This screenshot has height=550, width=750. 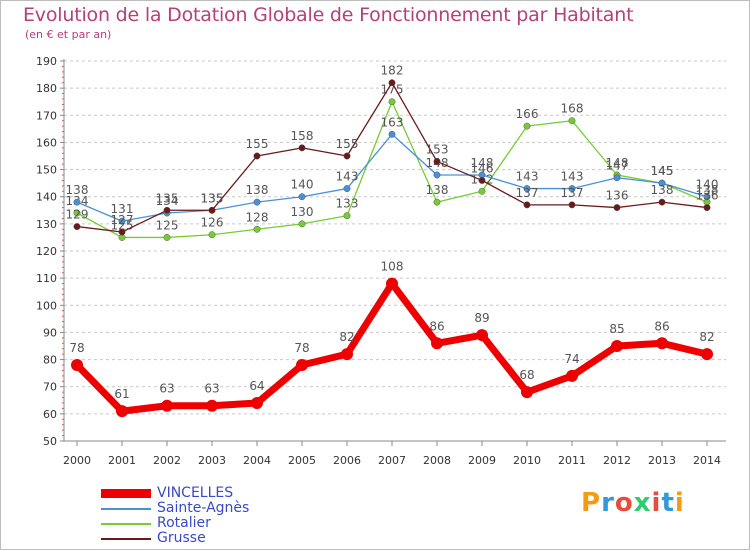 What do you see at coordinates (392, 102) in the screenshot?
I see `point-rotalier-2007` at bounding box center [392, 102].